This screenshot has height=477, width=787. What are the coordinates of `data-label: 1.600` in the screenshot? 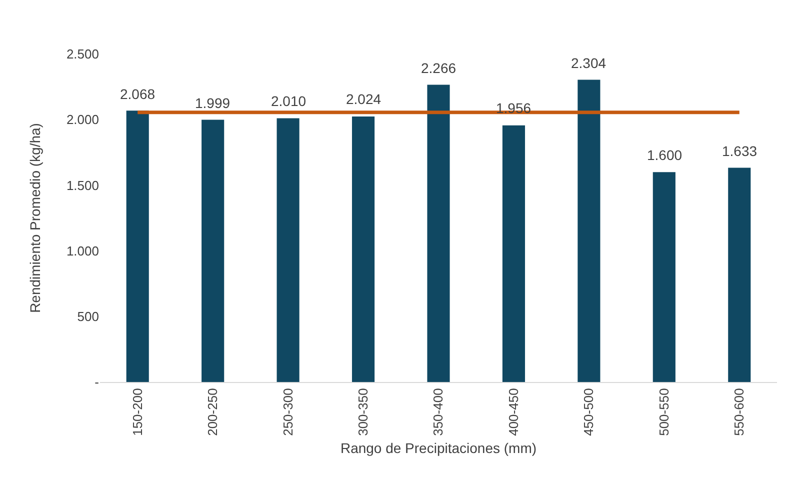 It's located at (664, 155).